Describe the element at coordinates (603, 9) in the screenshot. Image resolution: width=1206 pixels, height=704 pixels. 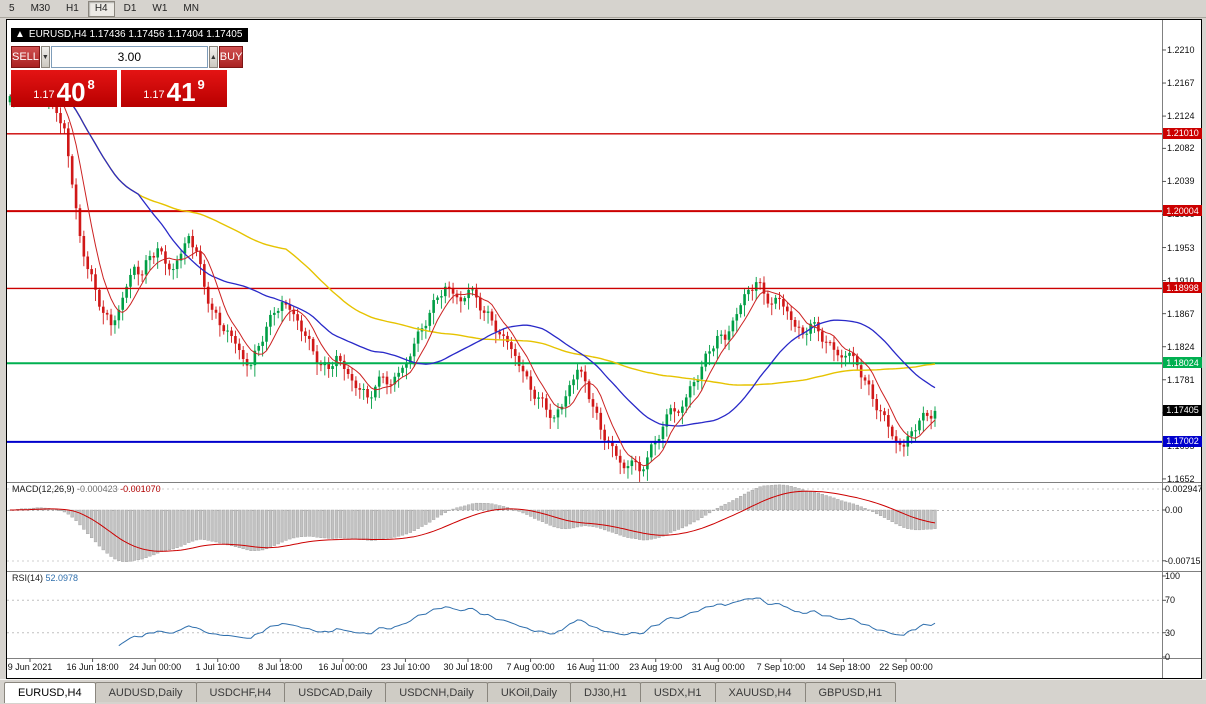
I see `period-toolbar: 5 M30 H1 H4 D1 W1 MN` at that location.